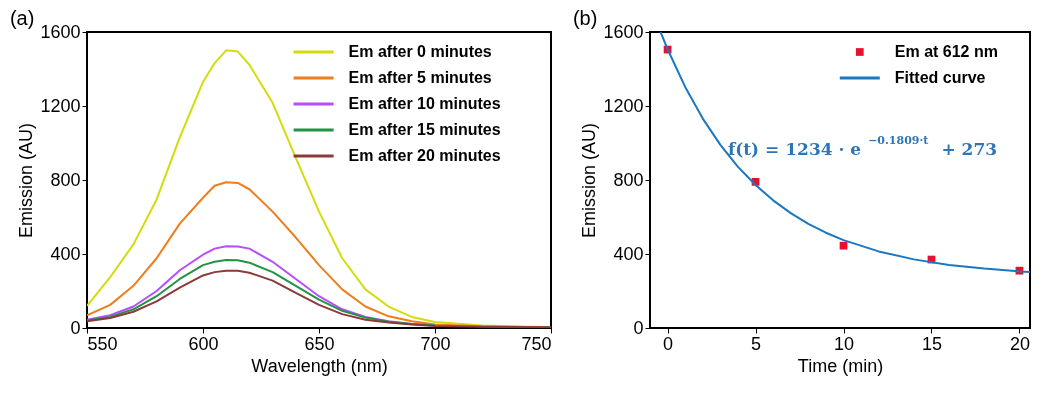 The height and width of the screenshot is (407, 1041). Describe the element at coordinates (585, 18) in the screenshot. I see `chart-title: (b)` at that location.